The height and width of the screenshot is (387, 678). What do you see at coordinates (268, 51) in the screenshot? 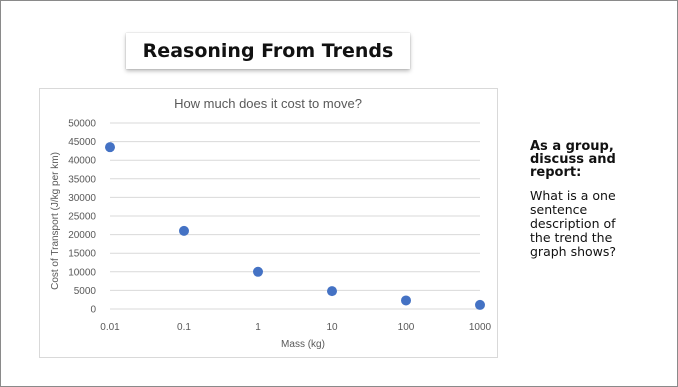
I see `slide-title: Reasoning From Trends` at bounding box center [268, 51].